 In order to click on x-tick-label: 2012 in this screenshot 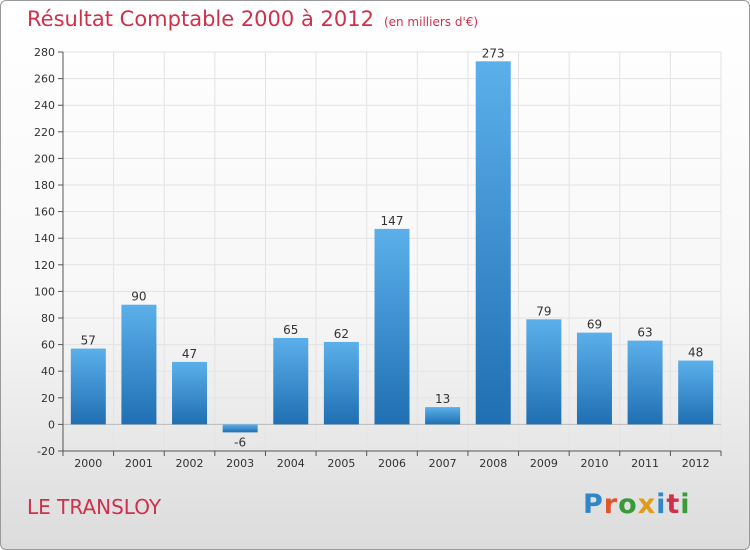, I will do `click(696, 463)`.